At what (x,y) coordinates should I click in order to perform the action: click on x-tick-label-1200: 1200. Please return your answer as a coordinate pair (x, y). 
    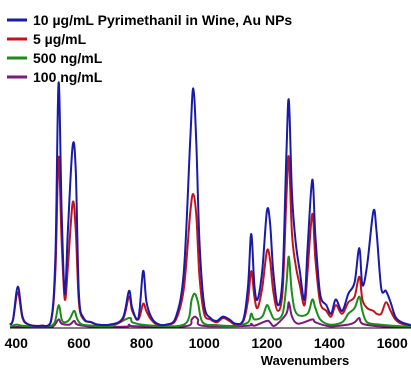
    Looking at the image, I should click on (266, 343).